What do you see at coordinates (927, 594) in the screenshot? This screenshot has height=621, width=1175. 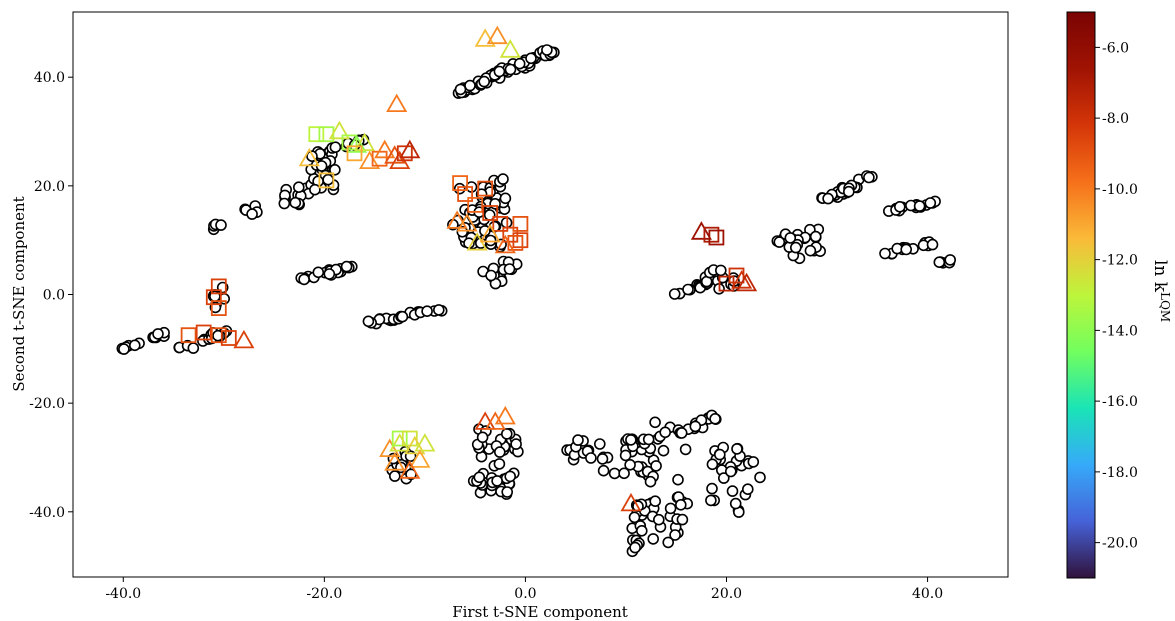 I see `x-tick-label: 40.0` at bounding box center [927, 594].